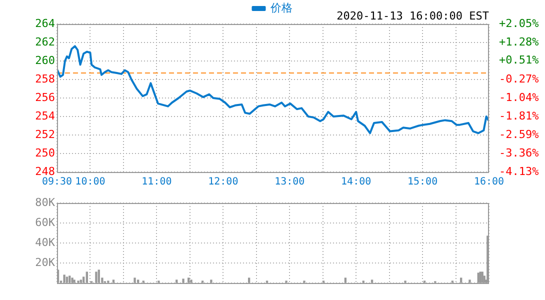  What do you see at coordinates (45, 115) in the screenshot?
I see `y-tick-label: 254` at bounding box center [45, 115].